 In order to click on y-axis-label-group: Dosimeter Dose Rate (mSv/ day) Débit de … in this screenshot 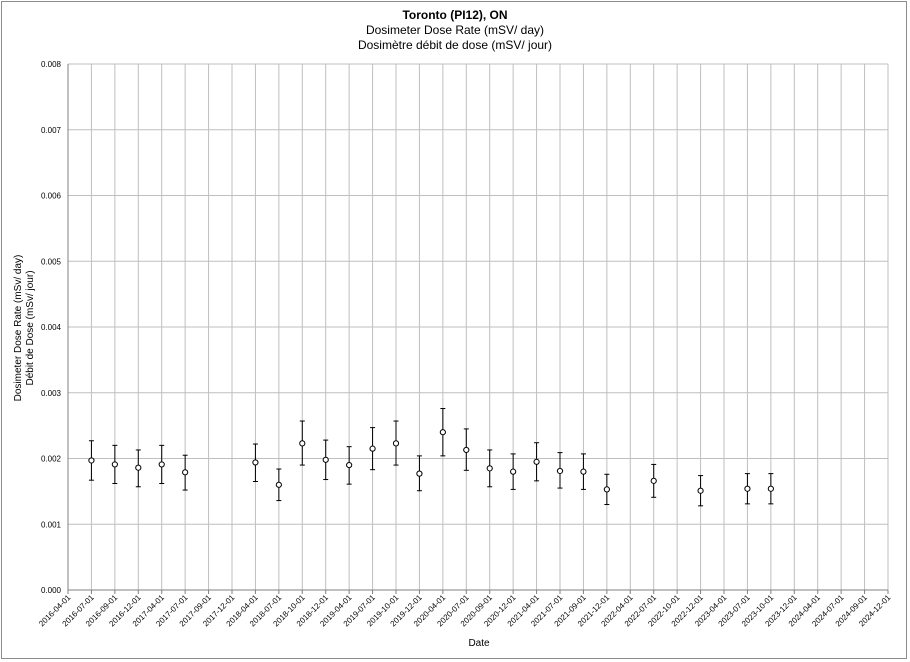, I will do `click(24, 328)`.